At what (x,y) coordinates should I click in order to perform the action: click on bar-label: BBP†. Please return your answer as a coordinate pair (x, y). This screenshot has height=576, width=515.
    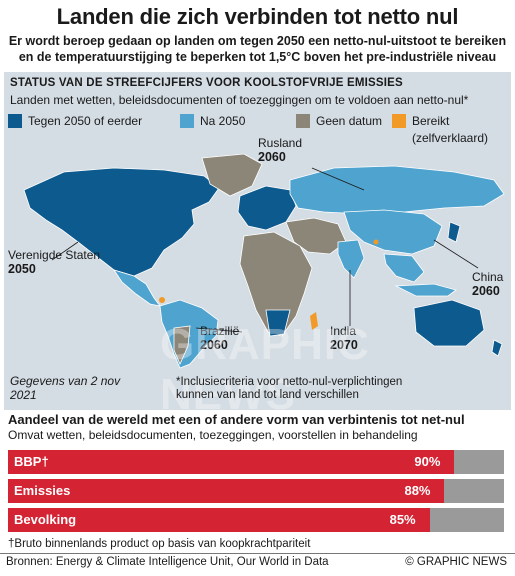
    Looking at the image, I should click on (31, 461).